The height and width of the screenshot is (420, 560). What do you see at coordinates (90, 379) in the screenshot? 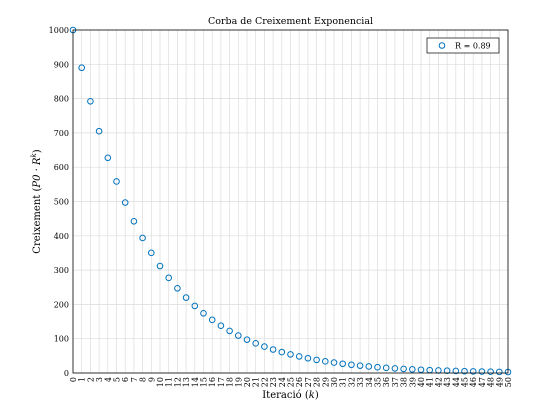
I see `x-tick-label: 2` at bounding box center [90, 379].